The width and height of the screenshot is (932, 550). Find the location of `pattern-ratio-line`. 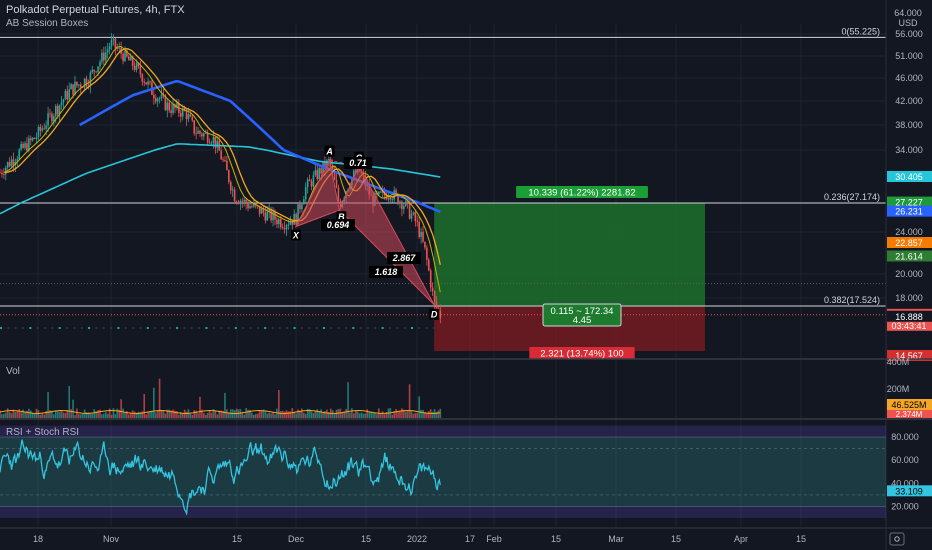

pattern-ratio-line is located at coordinates (317, 218).